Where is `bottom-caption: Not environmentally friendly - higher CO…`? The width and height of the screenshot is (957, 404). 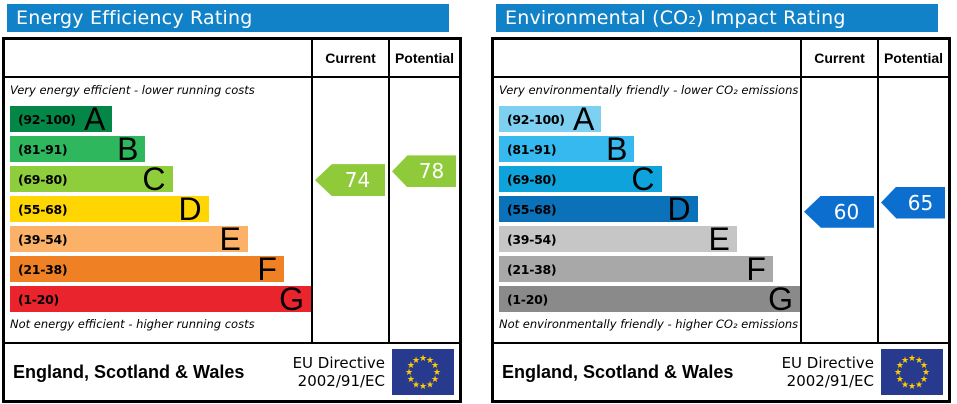 bottom-caption: Not environmentally friendly - higher CO… is located at coordinates (649, 324).